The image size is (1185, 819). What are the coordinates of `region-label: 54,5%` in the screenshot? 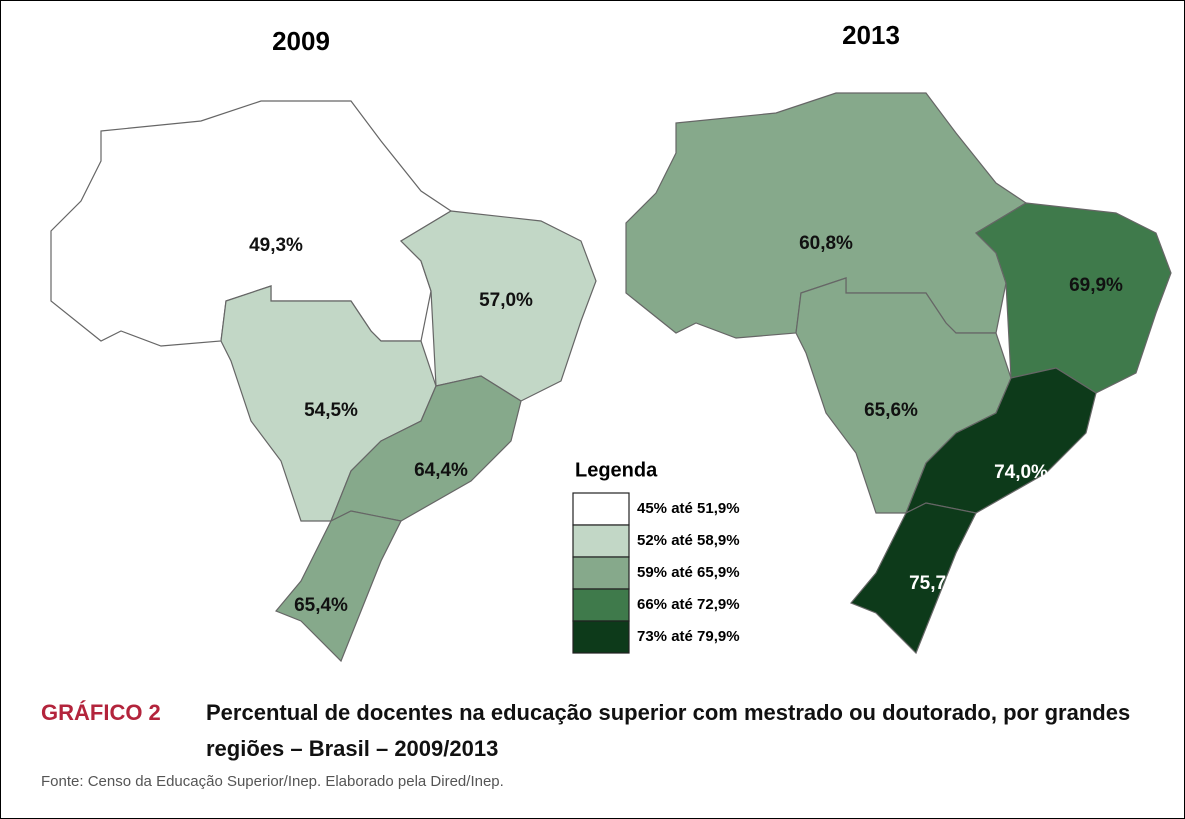 It's located at (331, 410).